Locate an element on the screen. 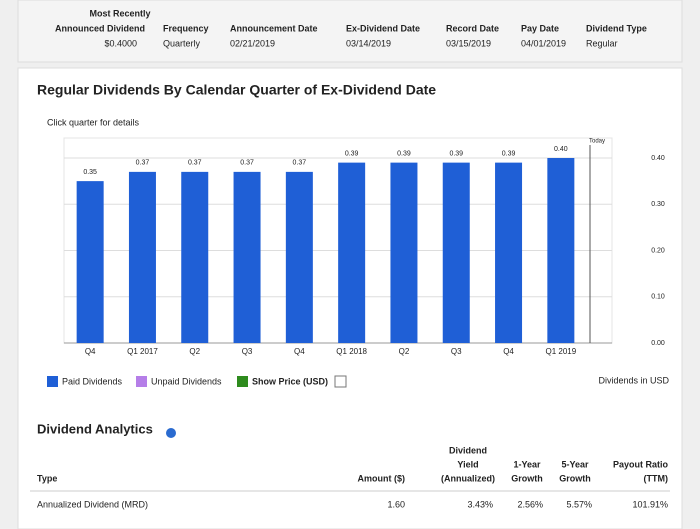 Image resolution: width=700 pixels, height=529 pixels. value-label: 0.40 is located at coordinates (561, 149).